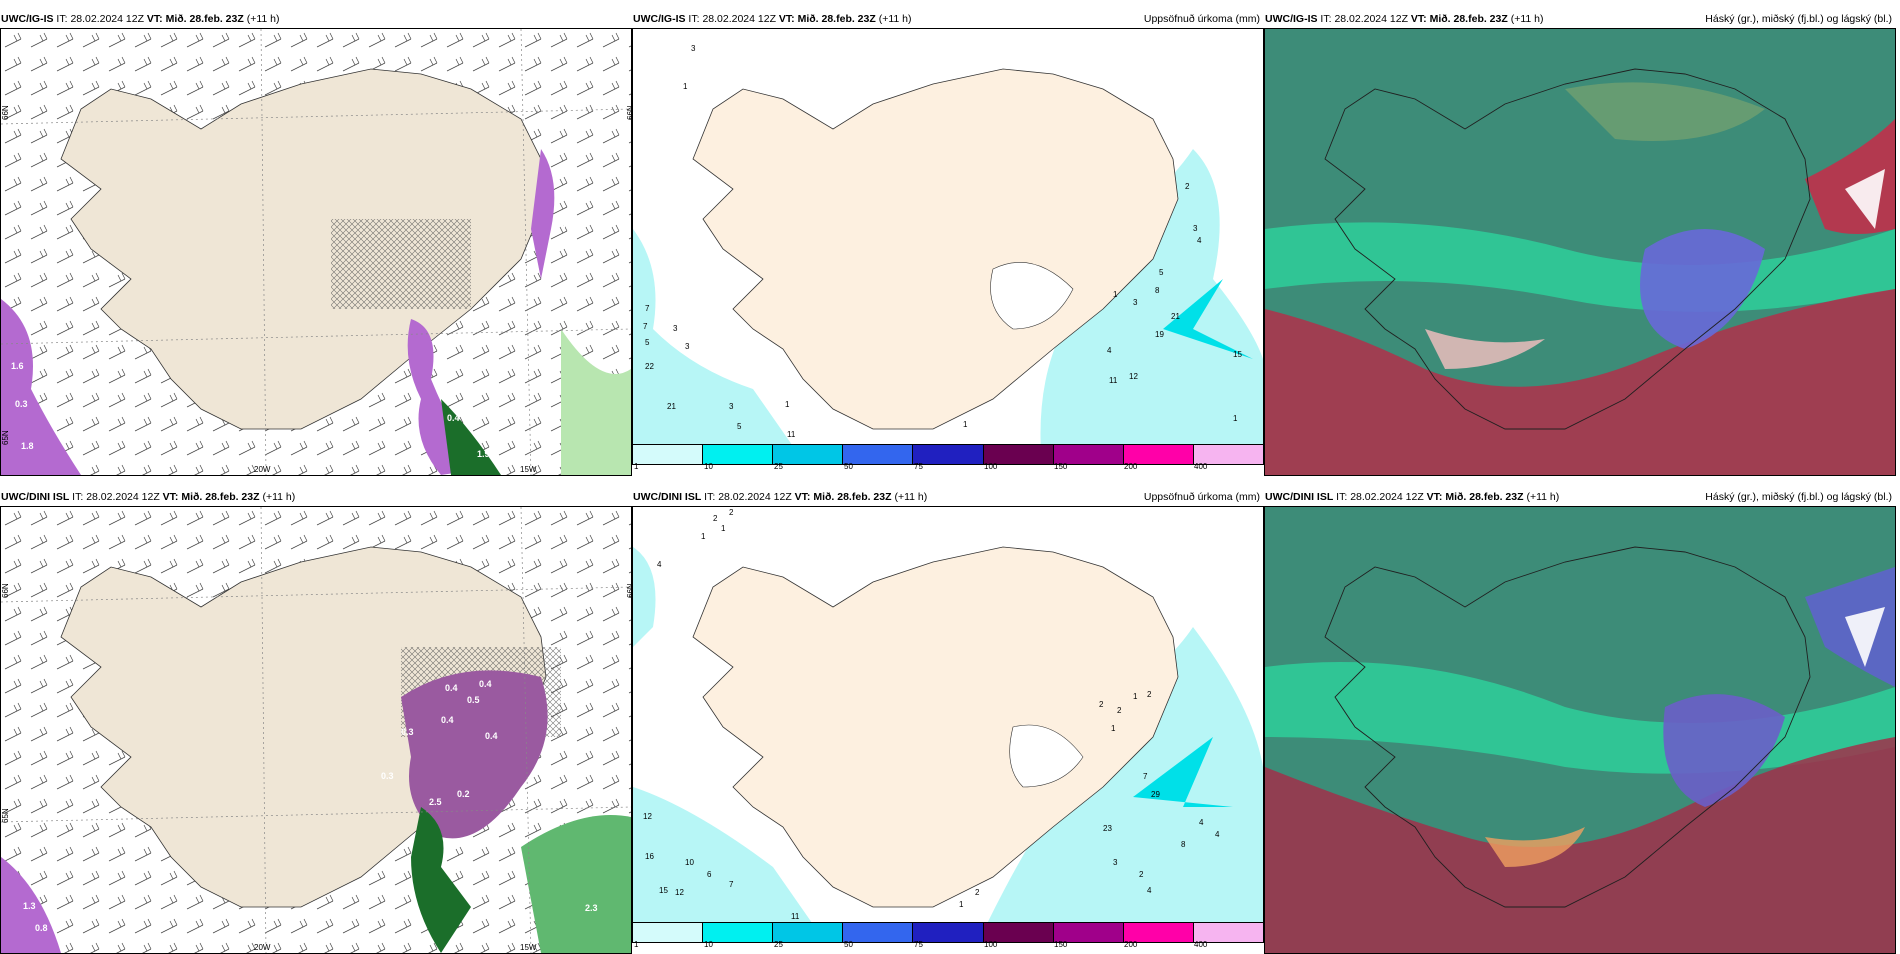 The width and height of the screenshot is (1900, 954). I want to click on lon-label: 15W, so click(528, 469).